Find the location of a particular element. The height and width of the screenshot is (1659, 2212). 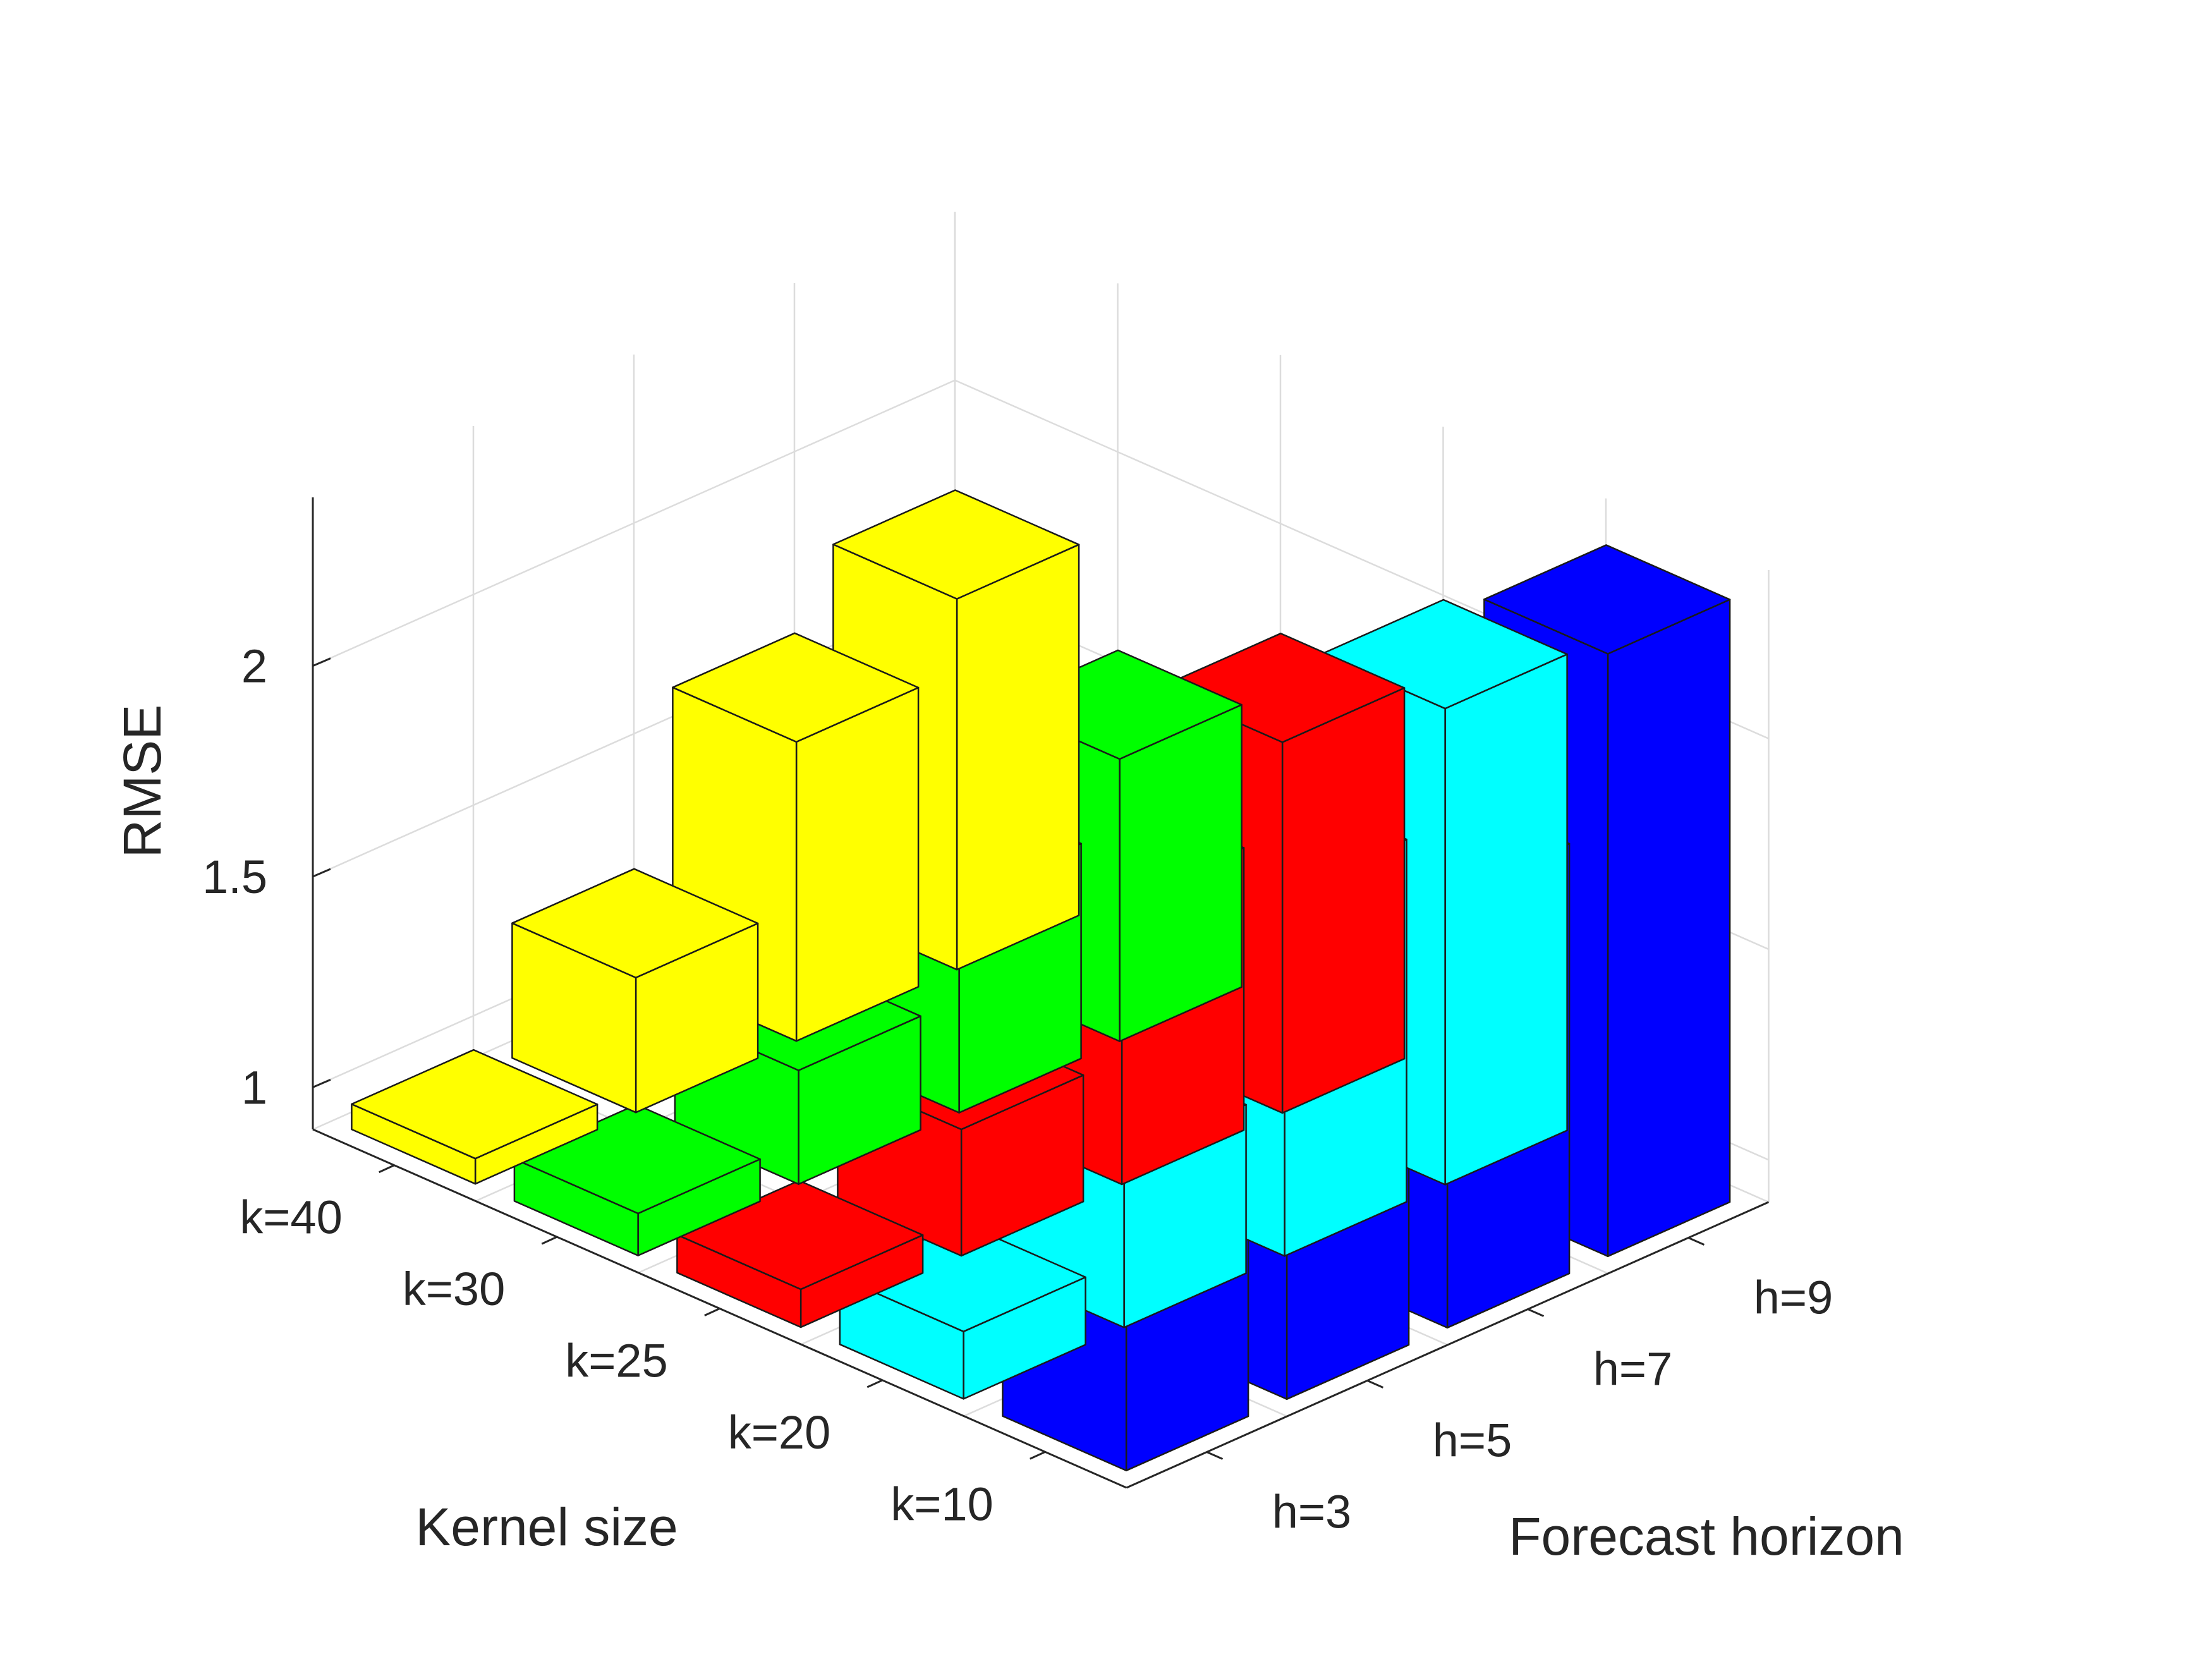

bar-k=40-h=3 is located at coordinates (475, 1116).